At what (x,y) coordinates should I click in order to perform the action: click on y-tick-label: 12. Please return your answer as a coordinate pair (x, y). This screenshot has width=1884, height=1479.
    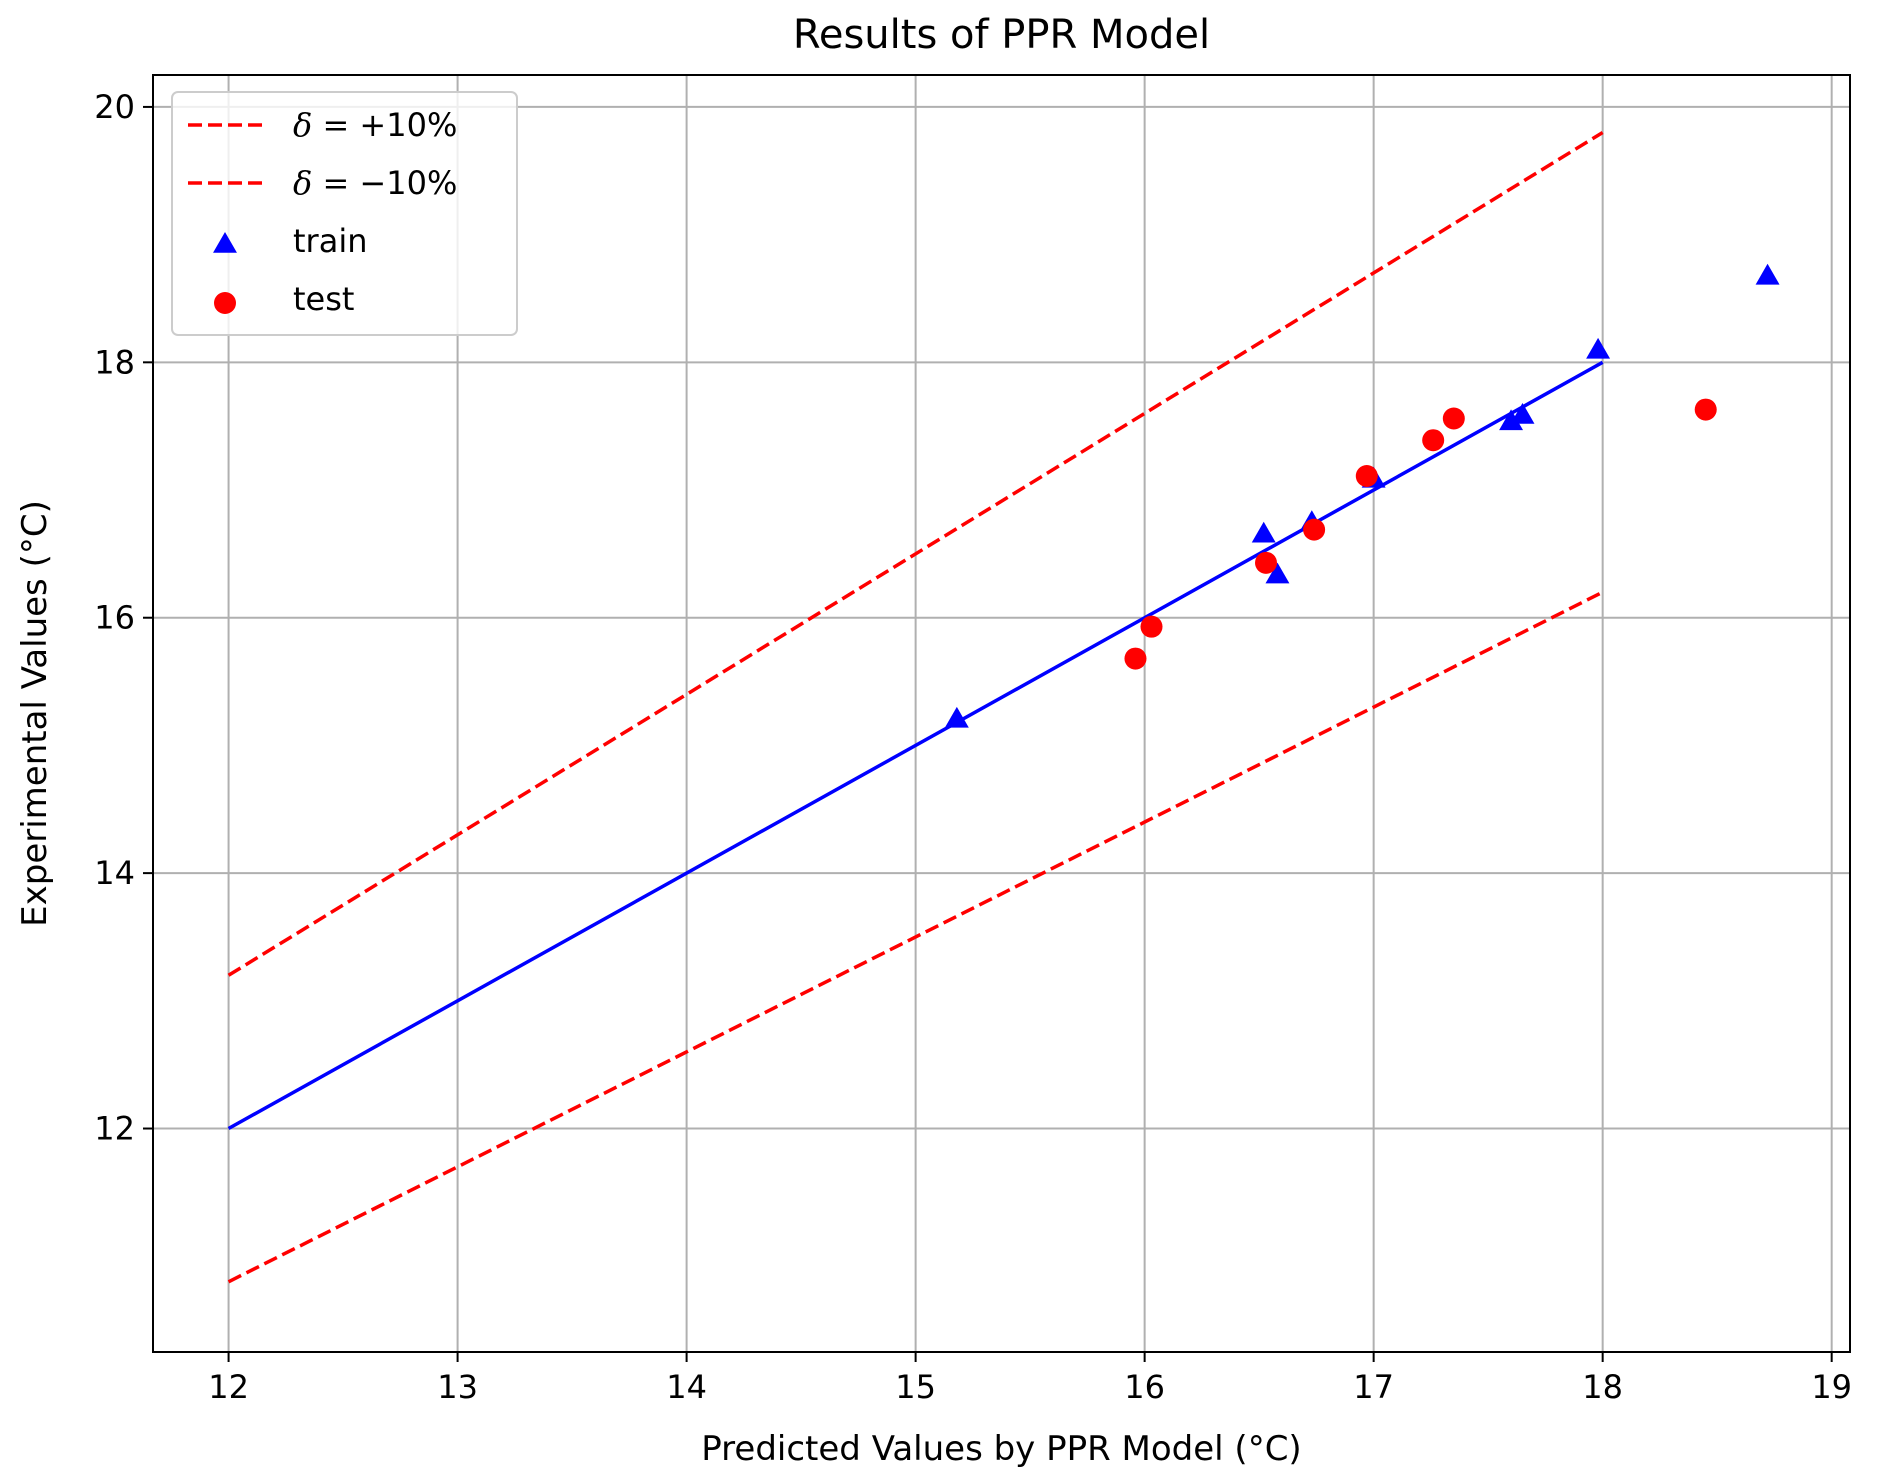
    Looking at the image, I should click on (114, 1129).